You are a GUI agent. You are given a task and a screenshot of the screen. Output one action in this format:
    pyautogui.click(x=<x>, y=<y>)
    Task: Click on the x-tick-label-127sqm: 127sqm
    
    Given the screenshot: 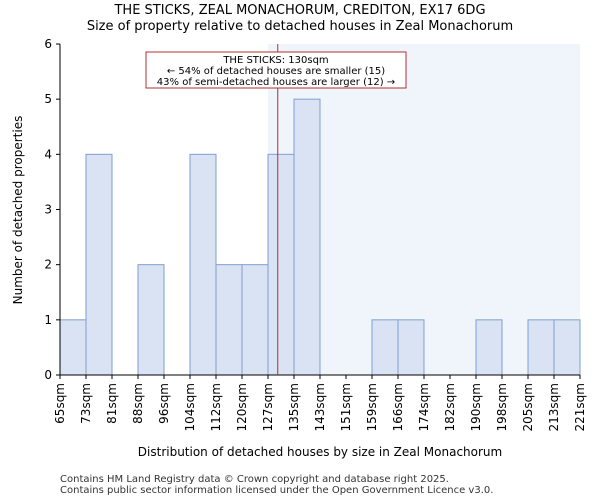 What is the action you would take?
    pyautogui.click(x=268, y=407)
    